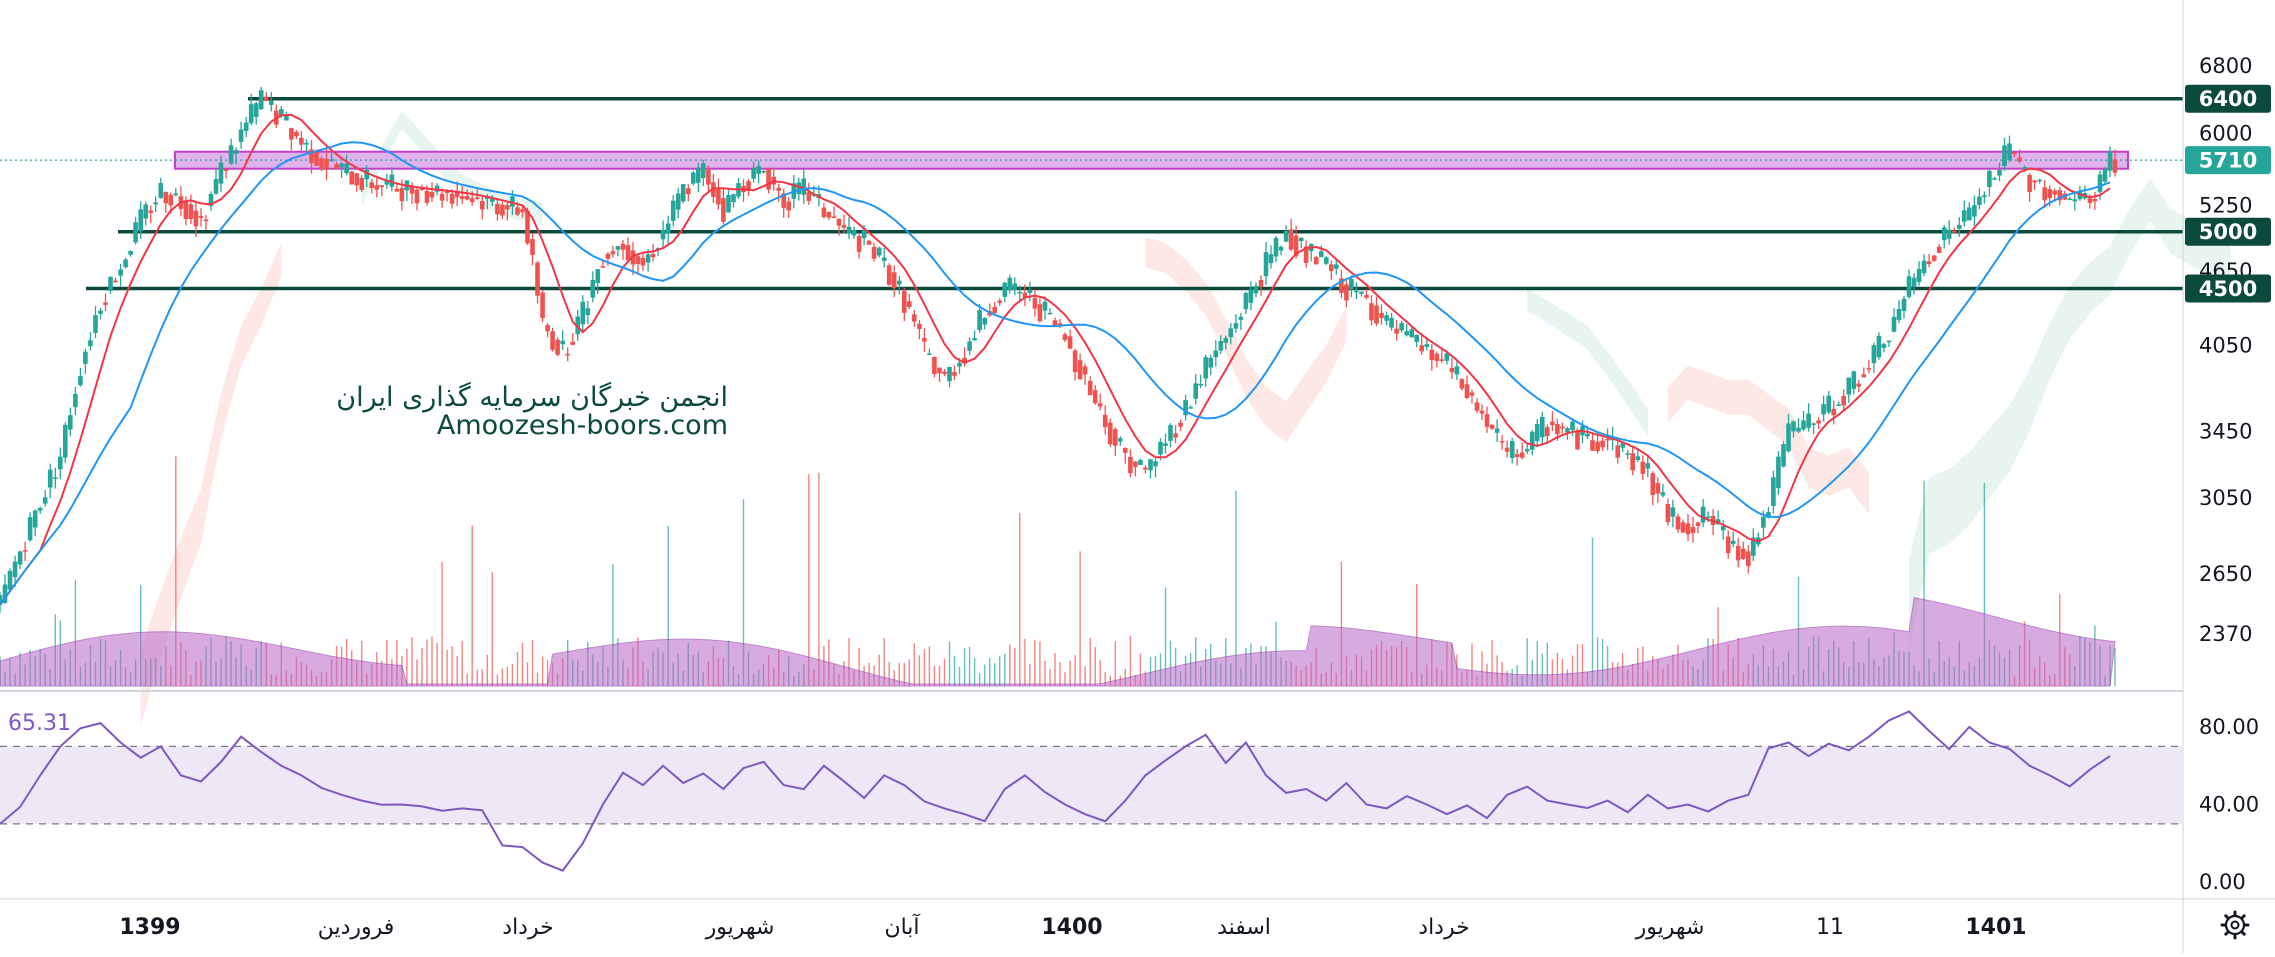  Describe the element at coordinates (1091, 785) in the screenshot. I see `rsi-band` at that location.